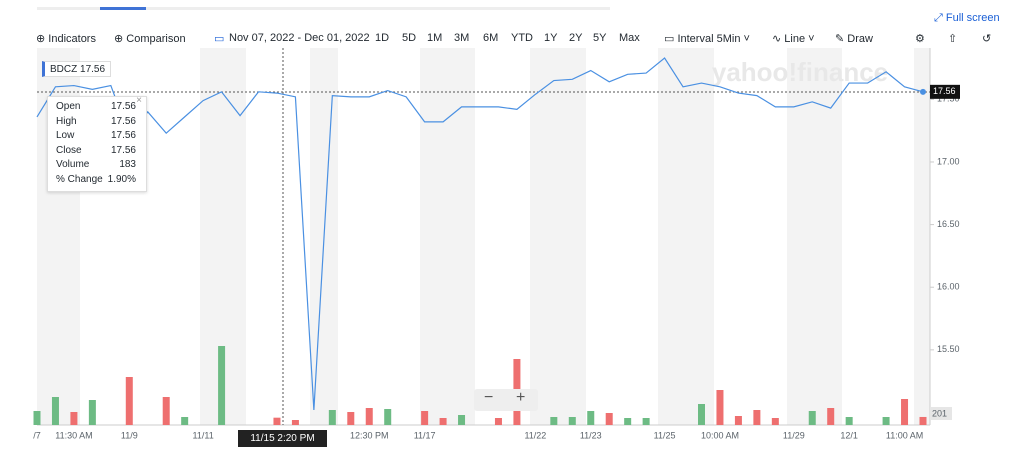  I want to click on legend-price: 17.56, so click(93, 69).